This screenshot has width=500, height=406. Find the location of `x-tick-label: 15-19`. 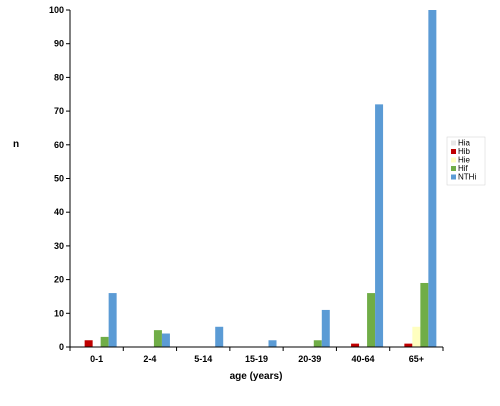

x-tick-label: 15-19 is located at coordinates (256, 359).